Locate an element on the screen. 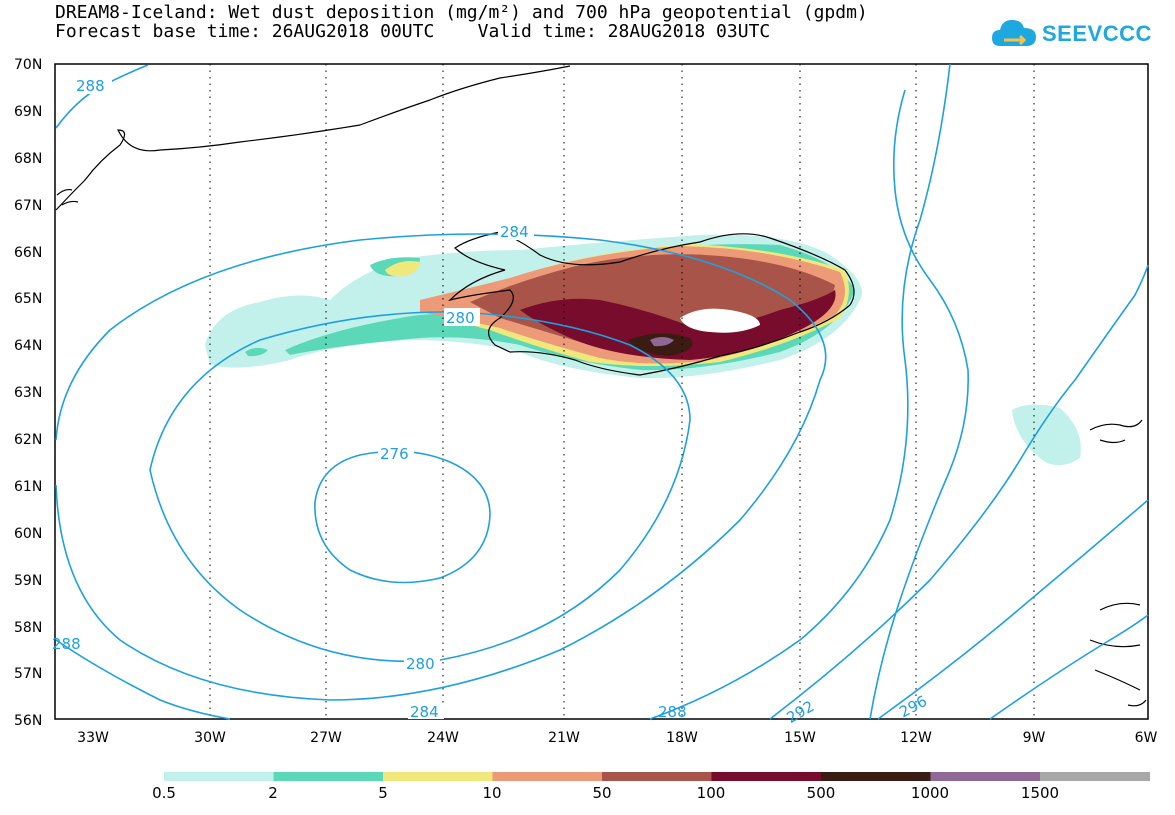  colorbar-label: 5 is located at coordinates (383, 793).